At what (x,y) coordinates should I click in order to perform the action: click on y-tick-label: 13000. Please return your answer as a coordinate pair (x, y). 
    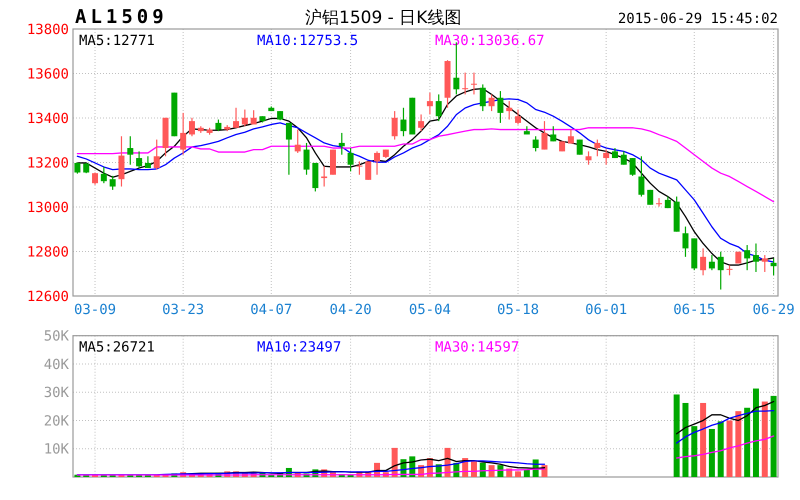
    Looking at the image, I should click on (47, 208).